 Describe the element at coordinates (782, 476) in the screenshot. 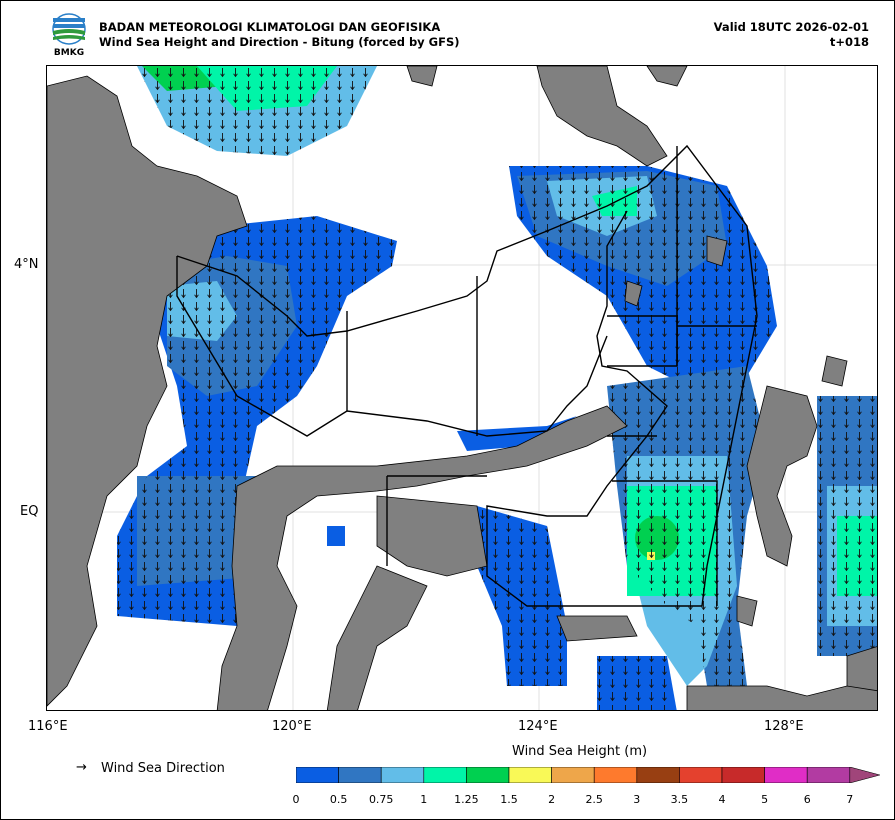

I see `halmahera-land` at that location.